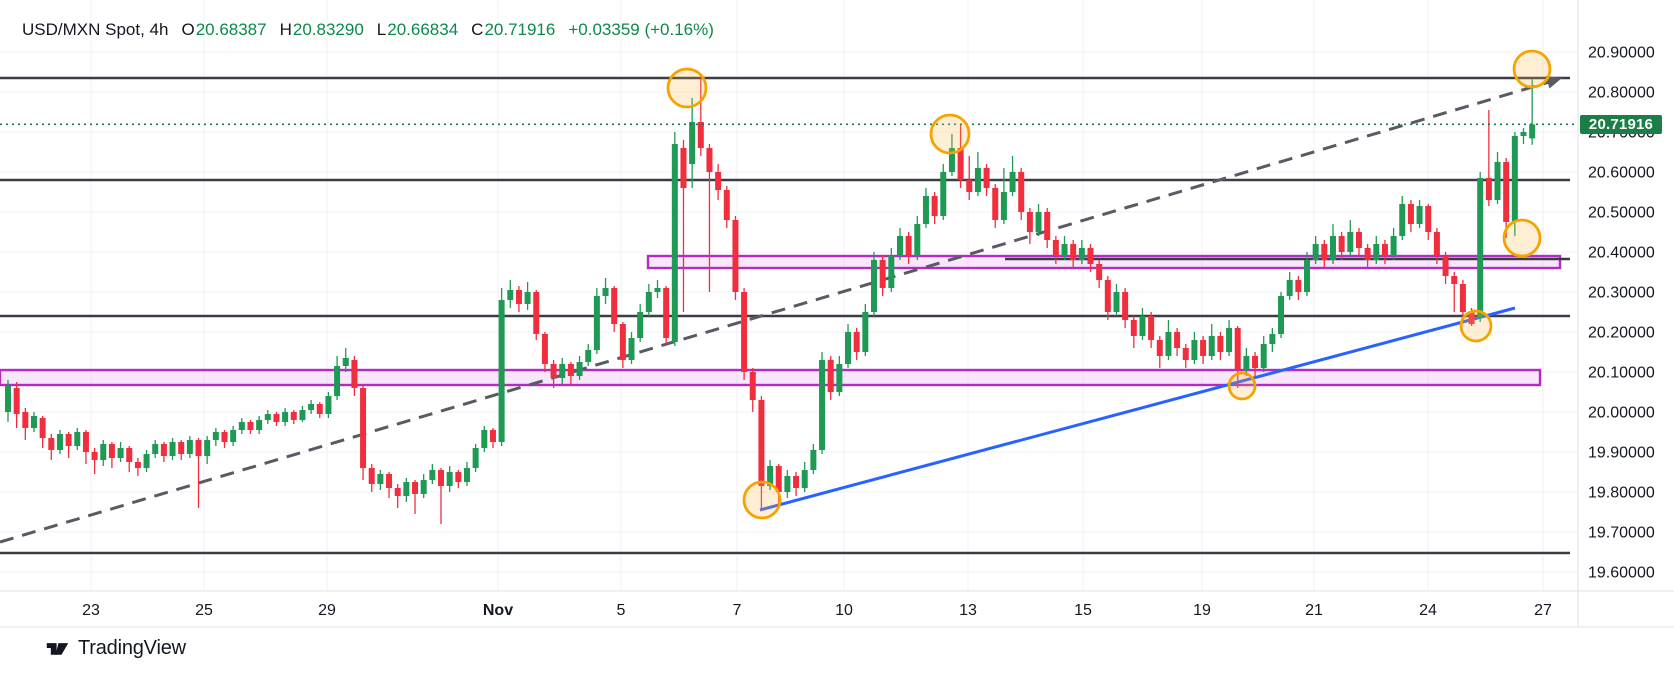  What do you see at coordinates (204, 610) in the screenshot?
I see `date-axis-label: 25` at bounding box center [204, 610].